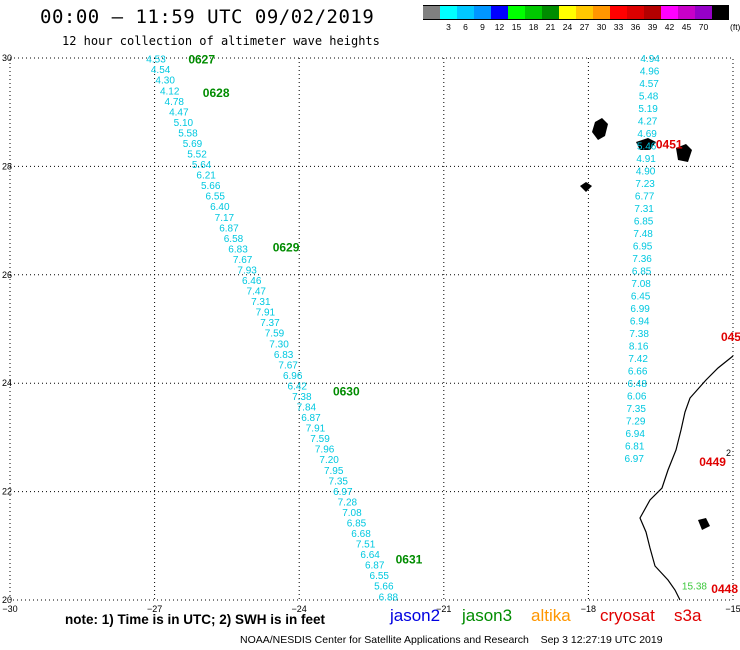  I want to click on wave-height-value: 4.90, so click(646, 172).